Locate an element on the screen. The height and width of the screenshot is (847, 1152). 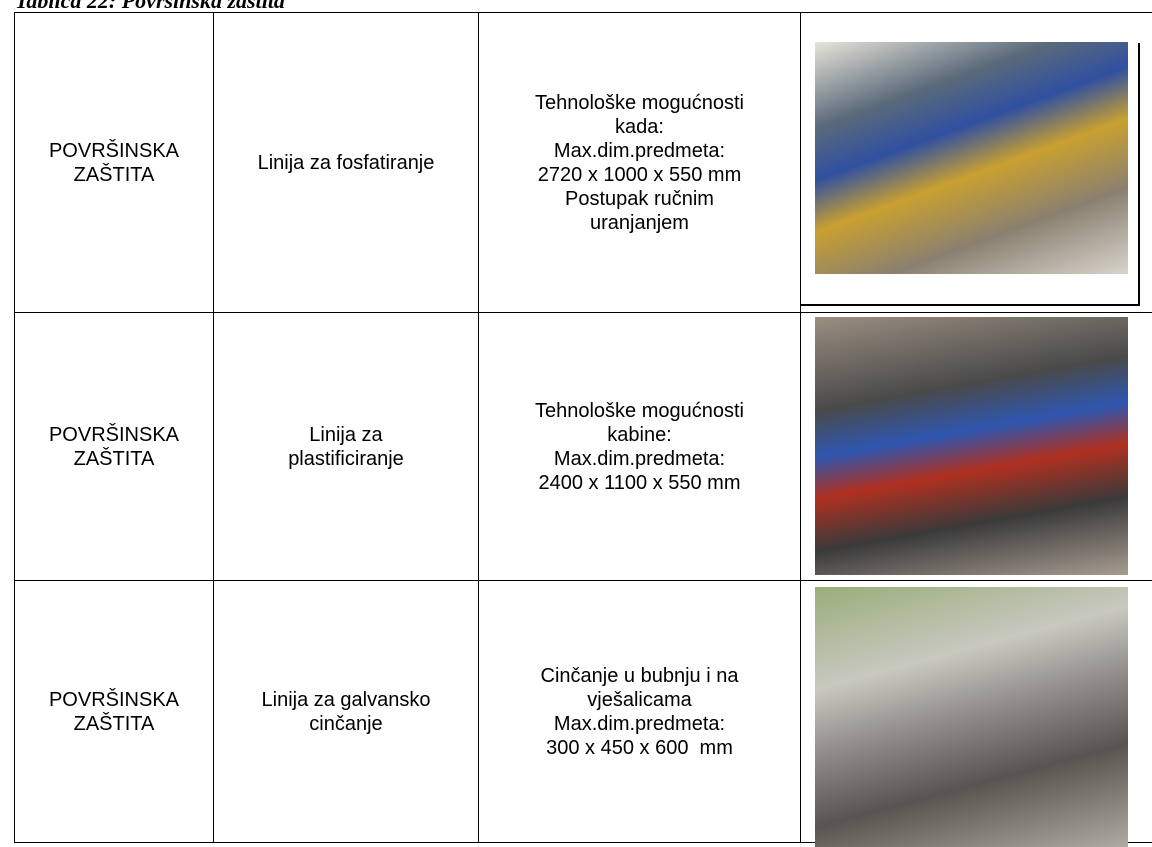
cell-text: vješalicama is located at coordinates (639, 700).